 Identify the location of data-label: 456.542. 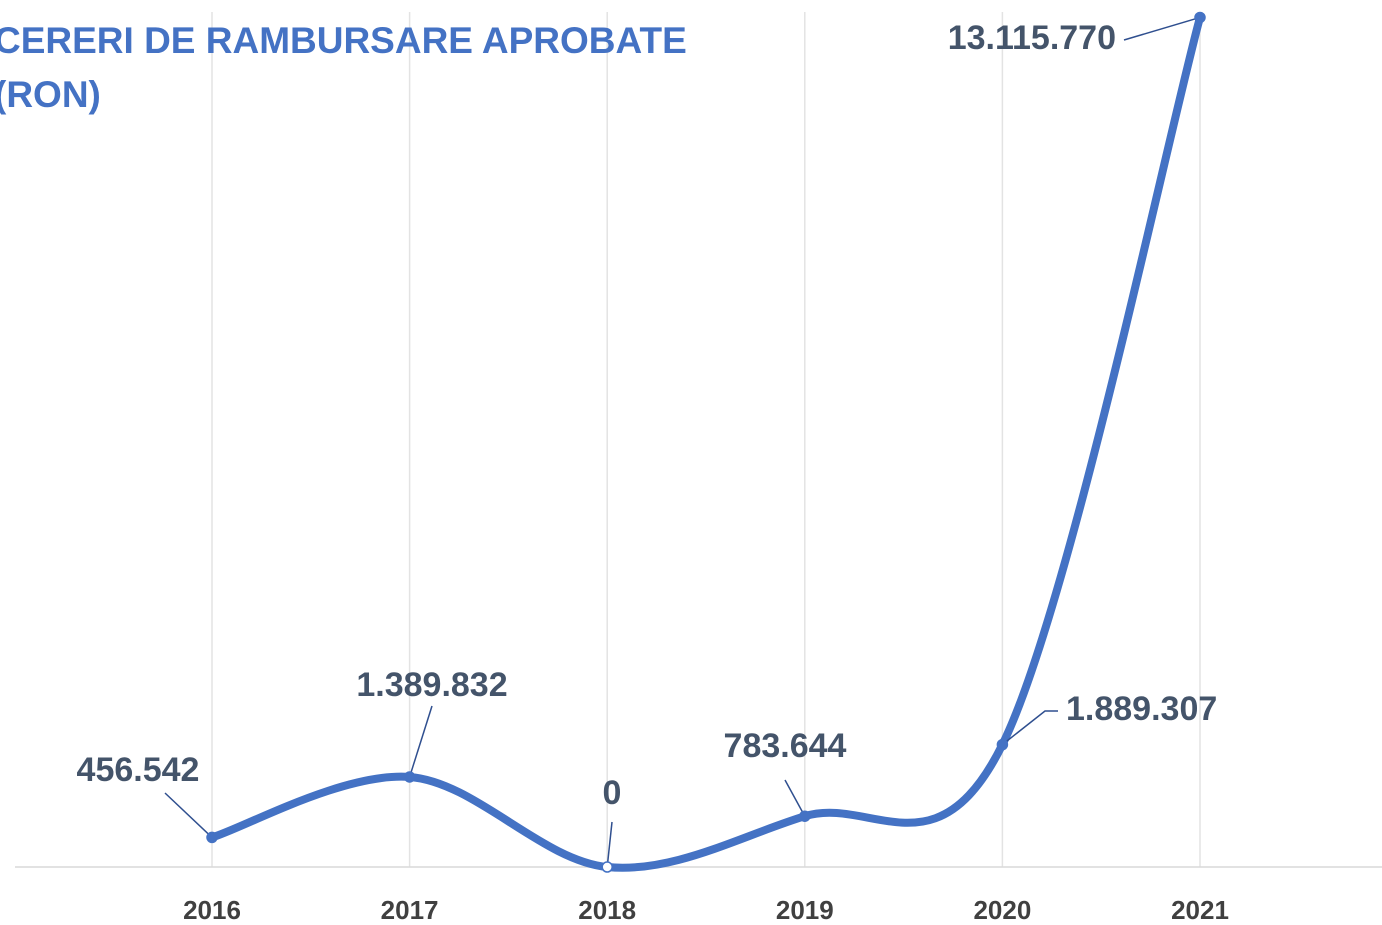
(138, 770).